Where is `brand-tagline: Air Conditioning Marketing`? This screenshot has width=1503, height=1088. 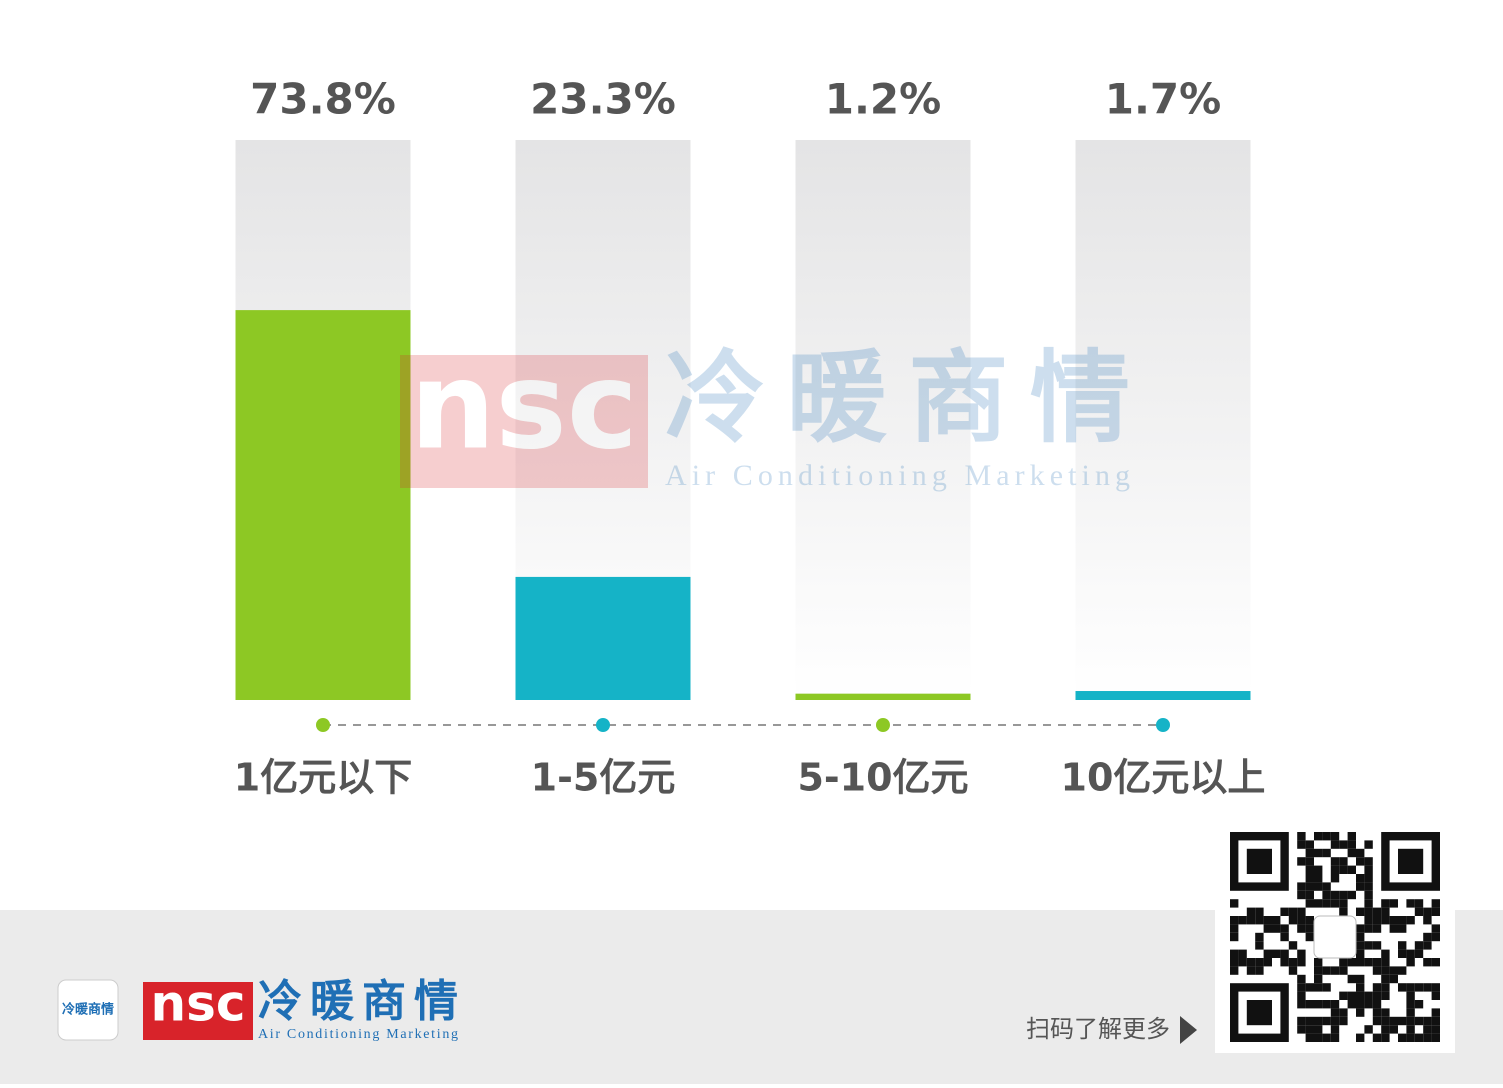
brand-tagline: Air Conditioning Marketing is located at coordinates (358, 1034).